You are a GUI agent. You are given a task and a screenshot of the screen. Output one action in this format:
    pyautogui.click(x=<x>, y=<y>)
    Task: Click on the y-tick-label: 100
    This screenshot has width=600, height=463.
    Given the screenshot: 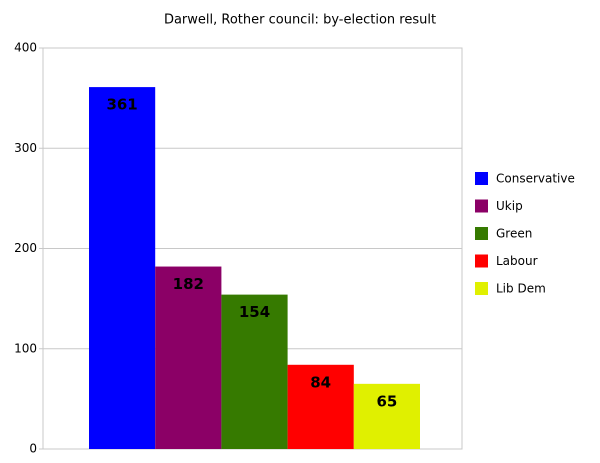 What is the action you would take?
    pyautogui.click(x=25, y=348)
    